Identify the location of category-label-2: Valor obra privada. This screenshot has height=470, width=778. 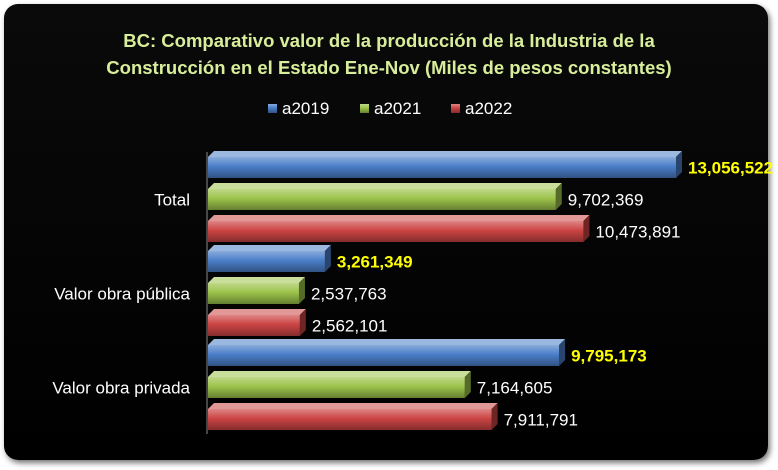
(121, 388).